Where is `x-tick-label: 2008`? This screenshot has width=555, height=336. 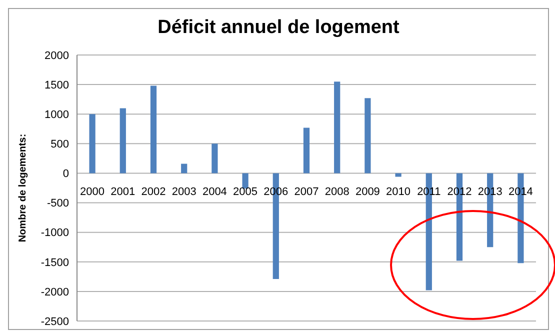 x-tick-label: 2008 is located at coordinates (337, 192).